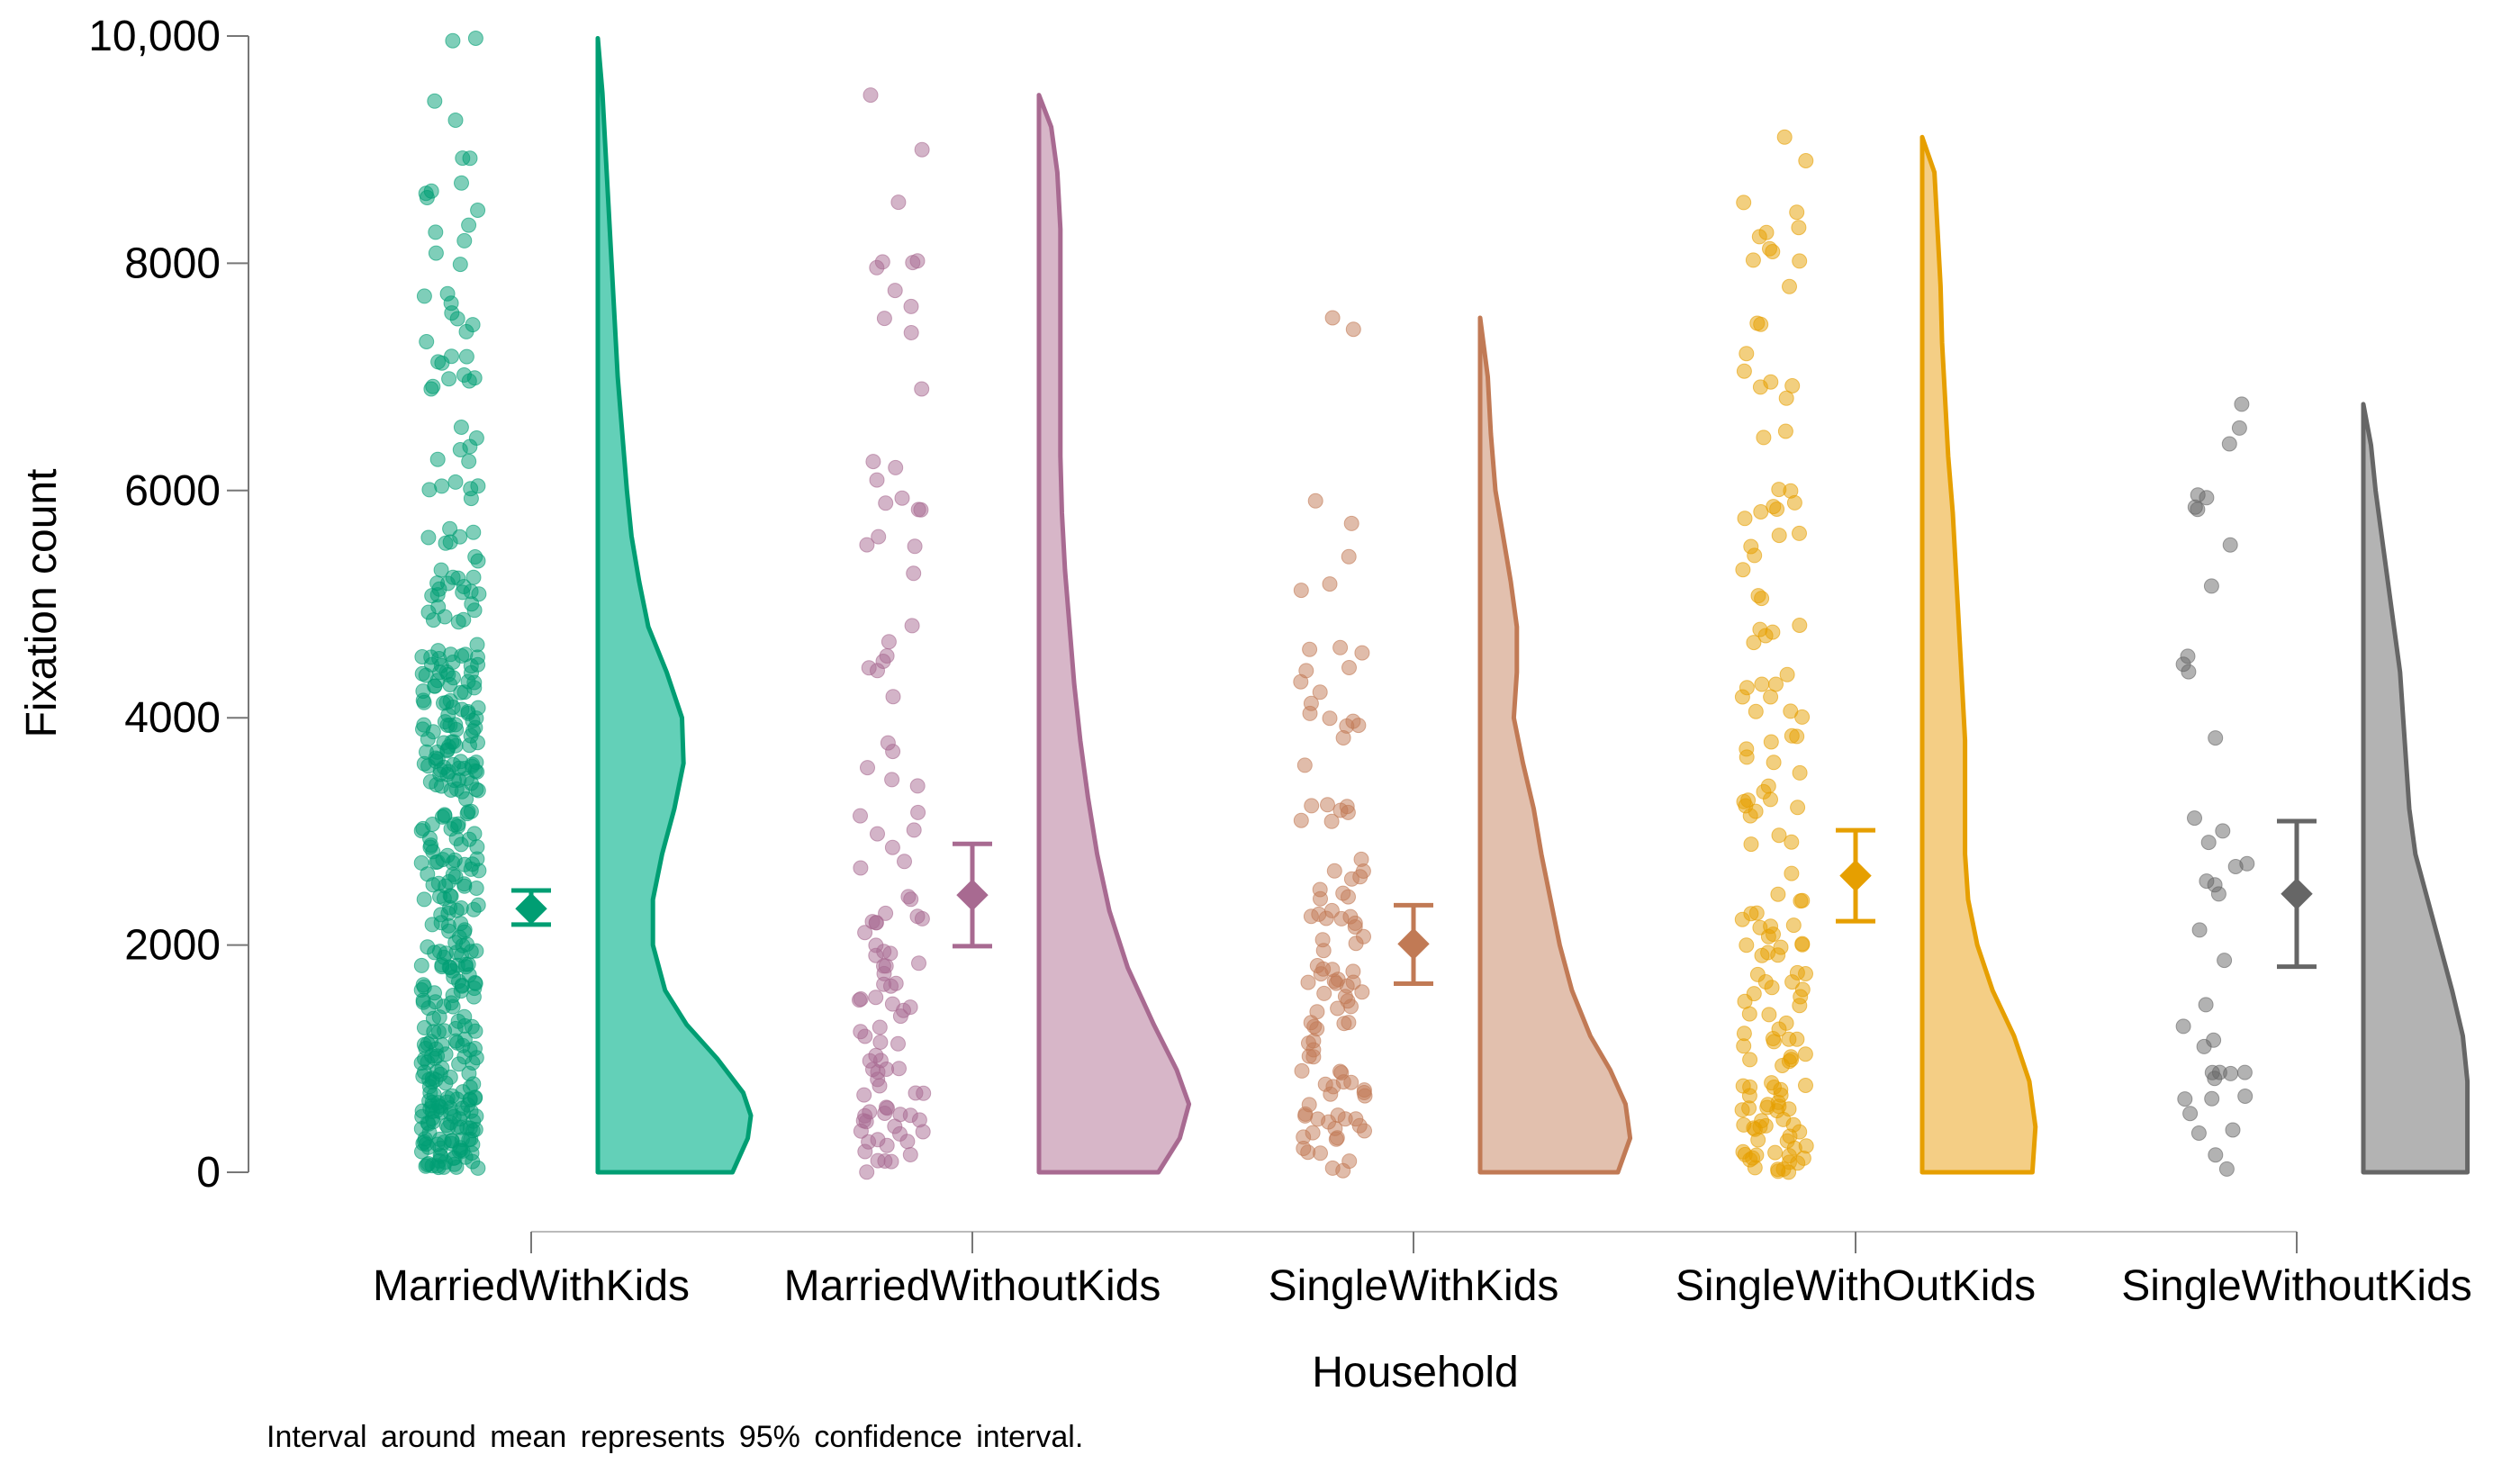 This screenshot has height=1473, width=2520. I want to click on y-tick-label: 4000, so click(173, 718).